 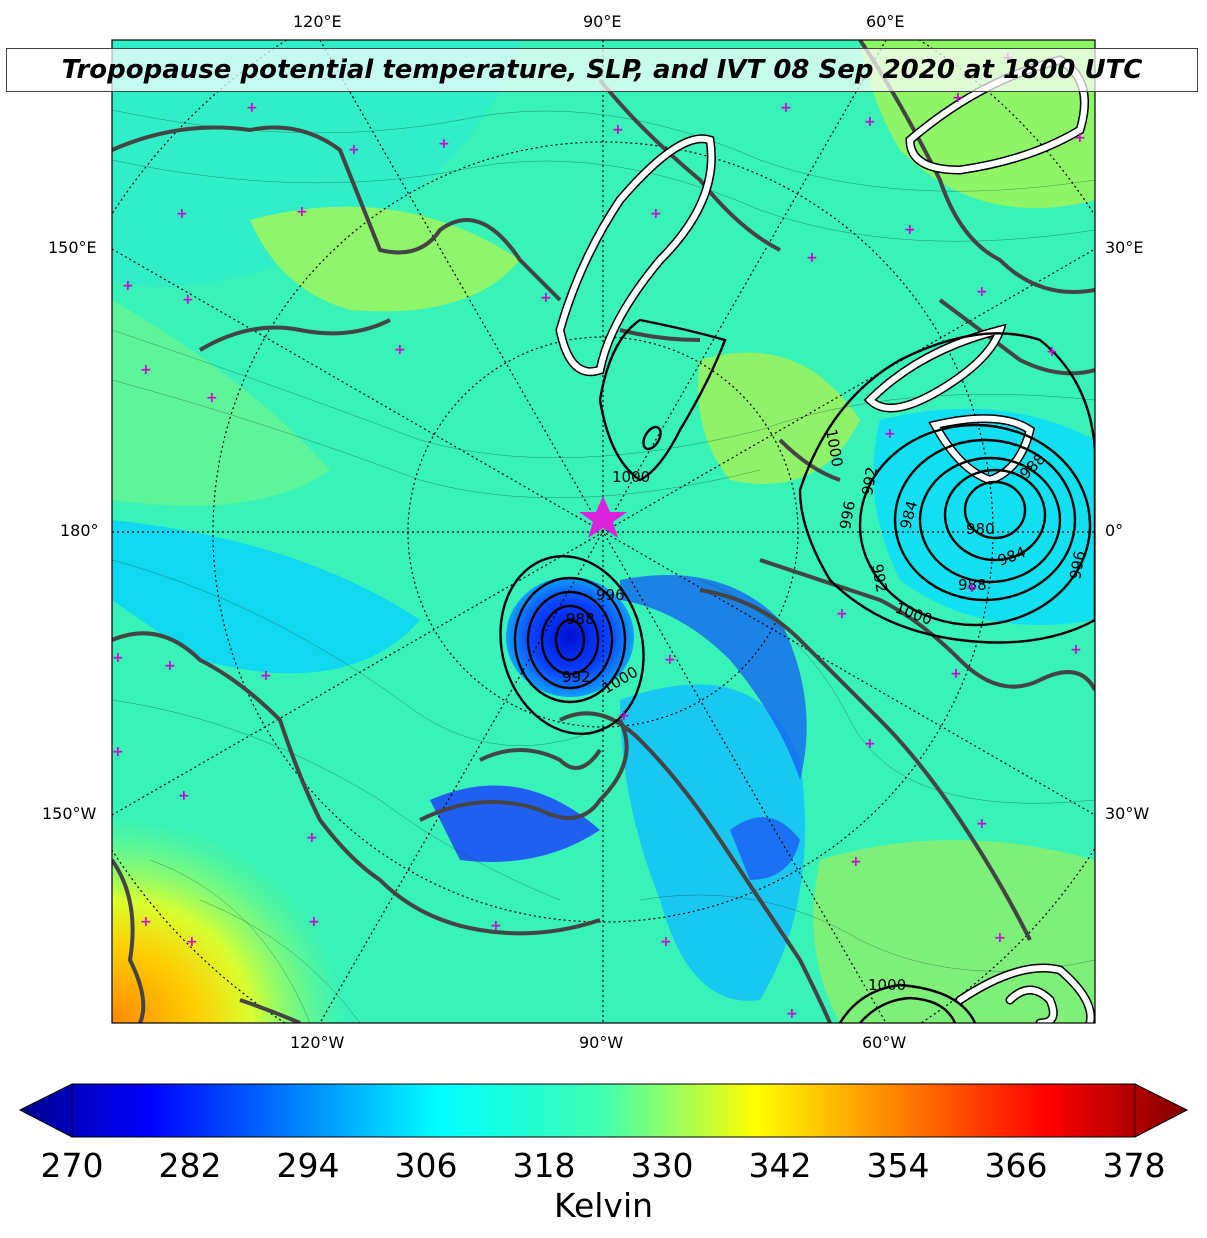 I want to click on colorbar-tick: 294, so click(x=308, y=1165).